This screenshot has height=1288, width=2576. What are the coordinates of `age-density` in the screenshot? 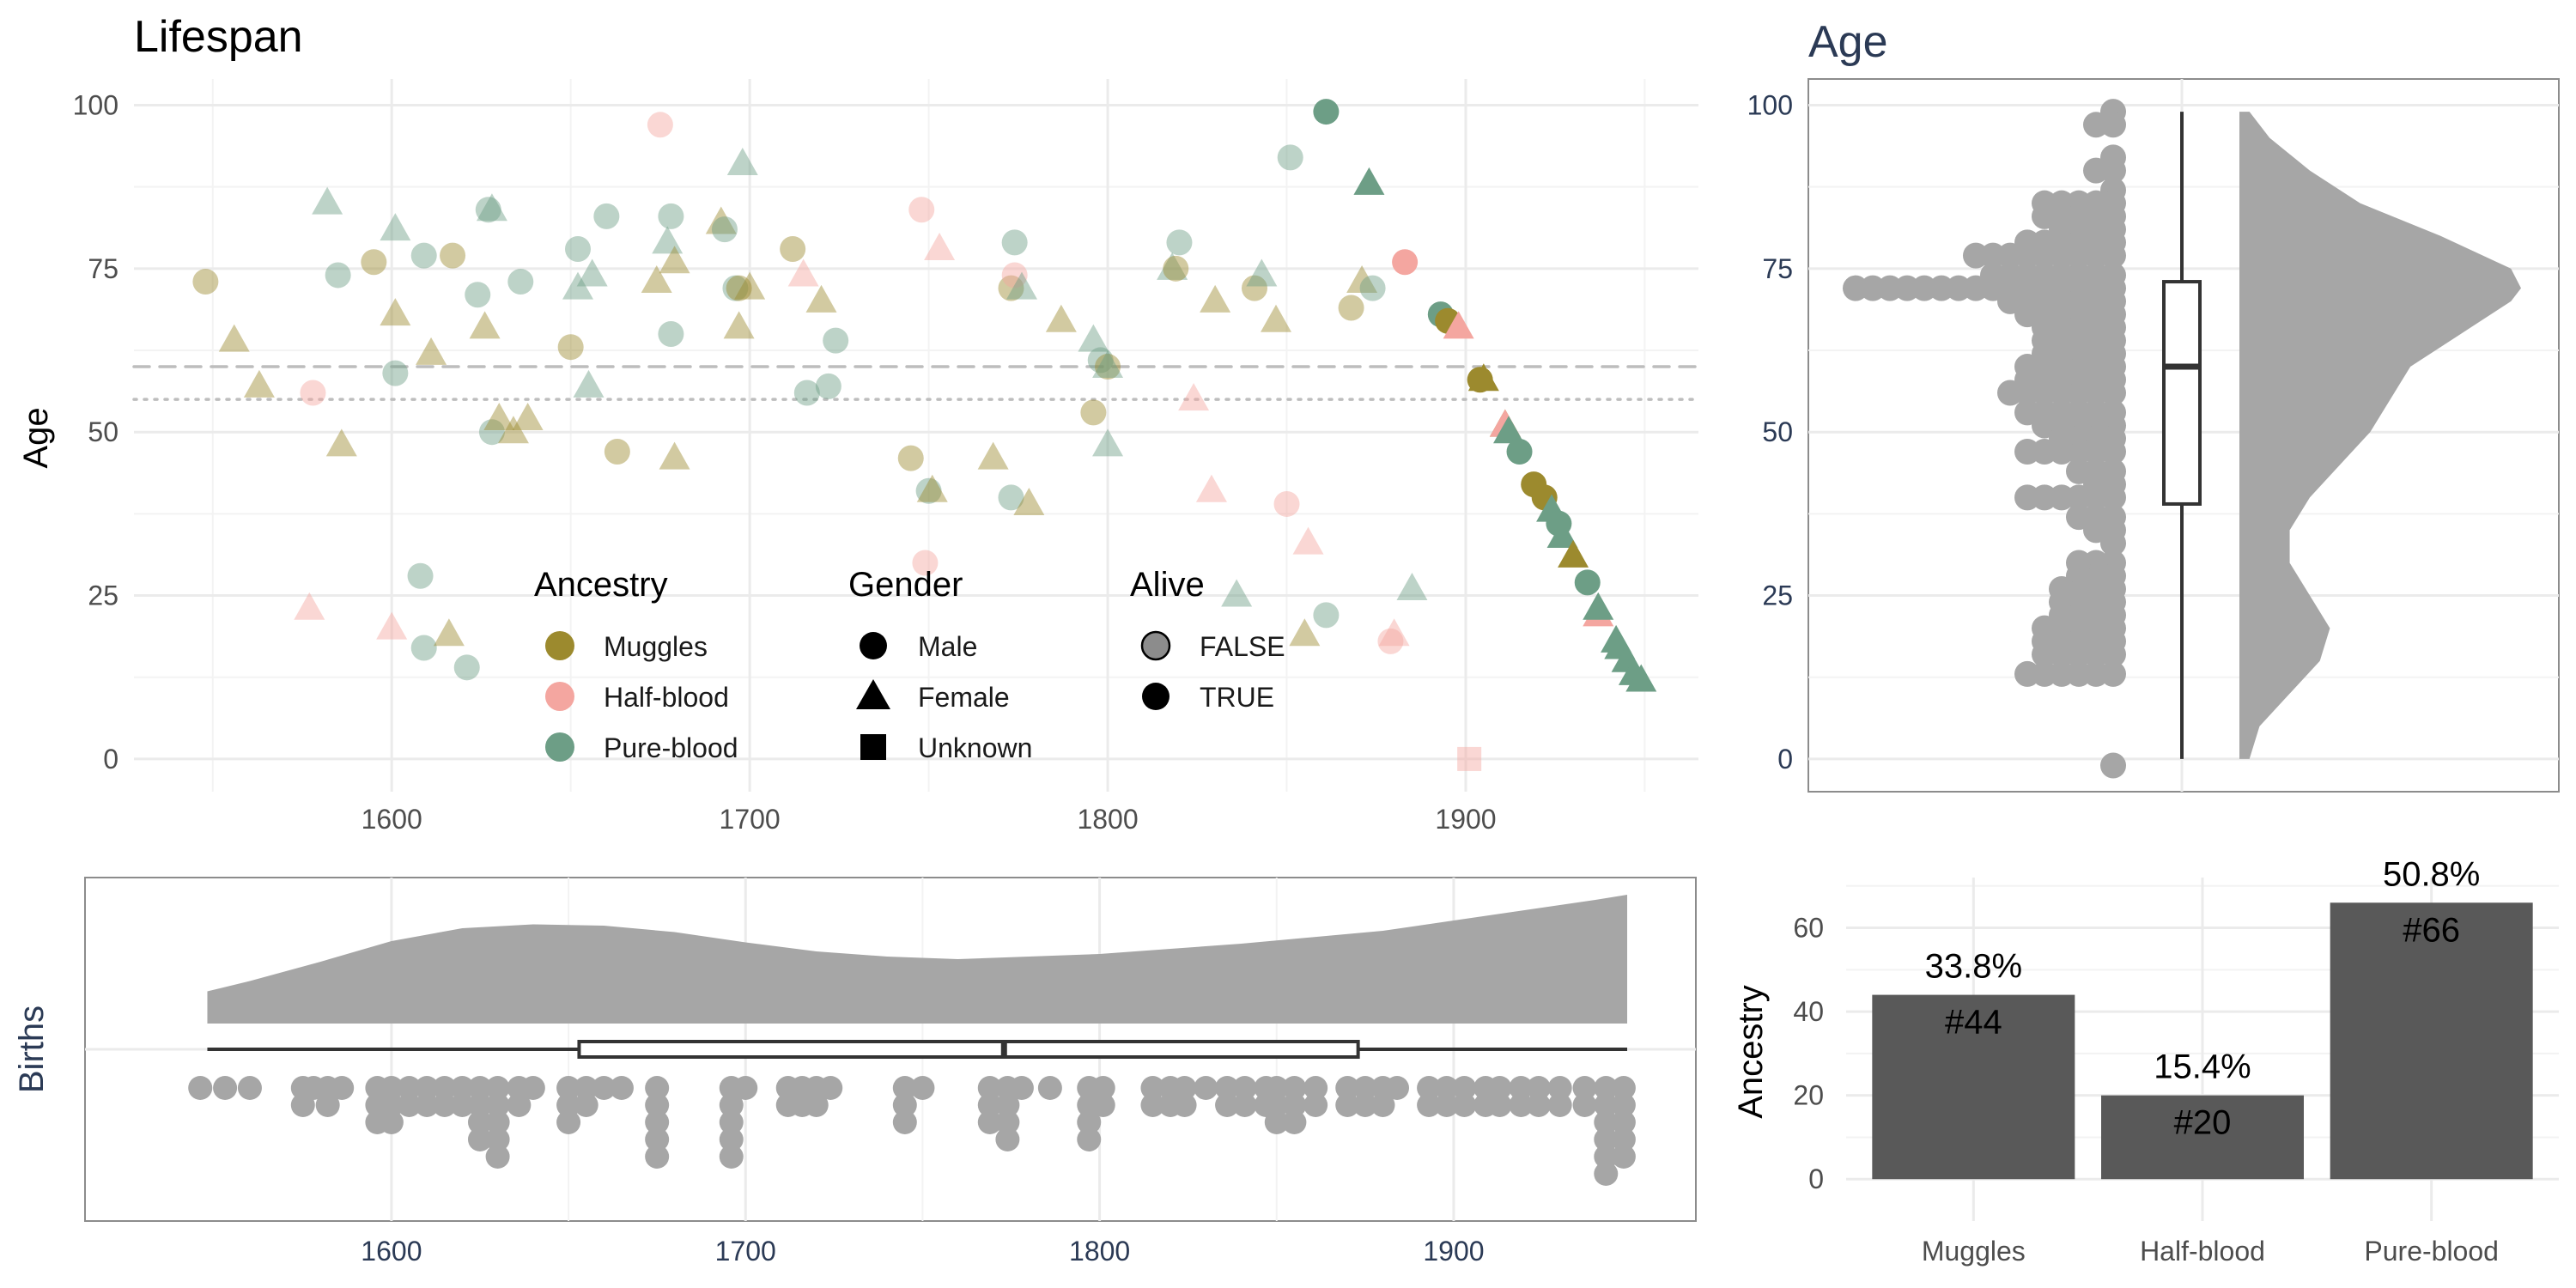 It's located at (2380, 435).